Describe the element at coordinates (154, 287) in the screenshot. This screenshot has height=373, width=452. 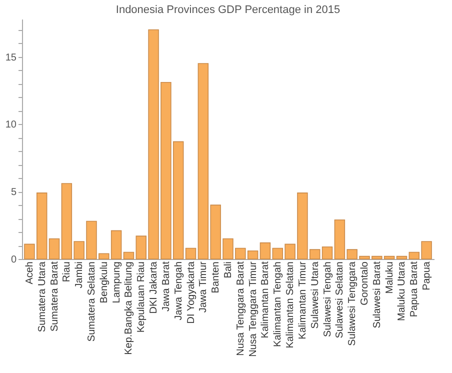
I see `x-tick-label: DKI Jakarta` at that location.